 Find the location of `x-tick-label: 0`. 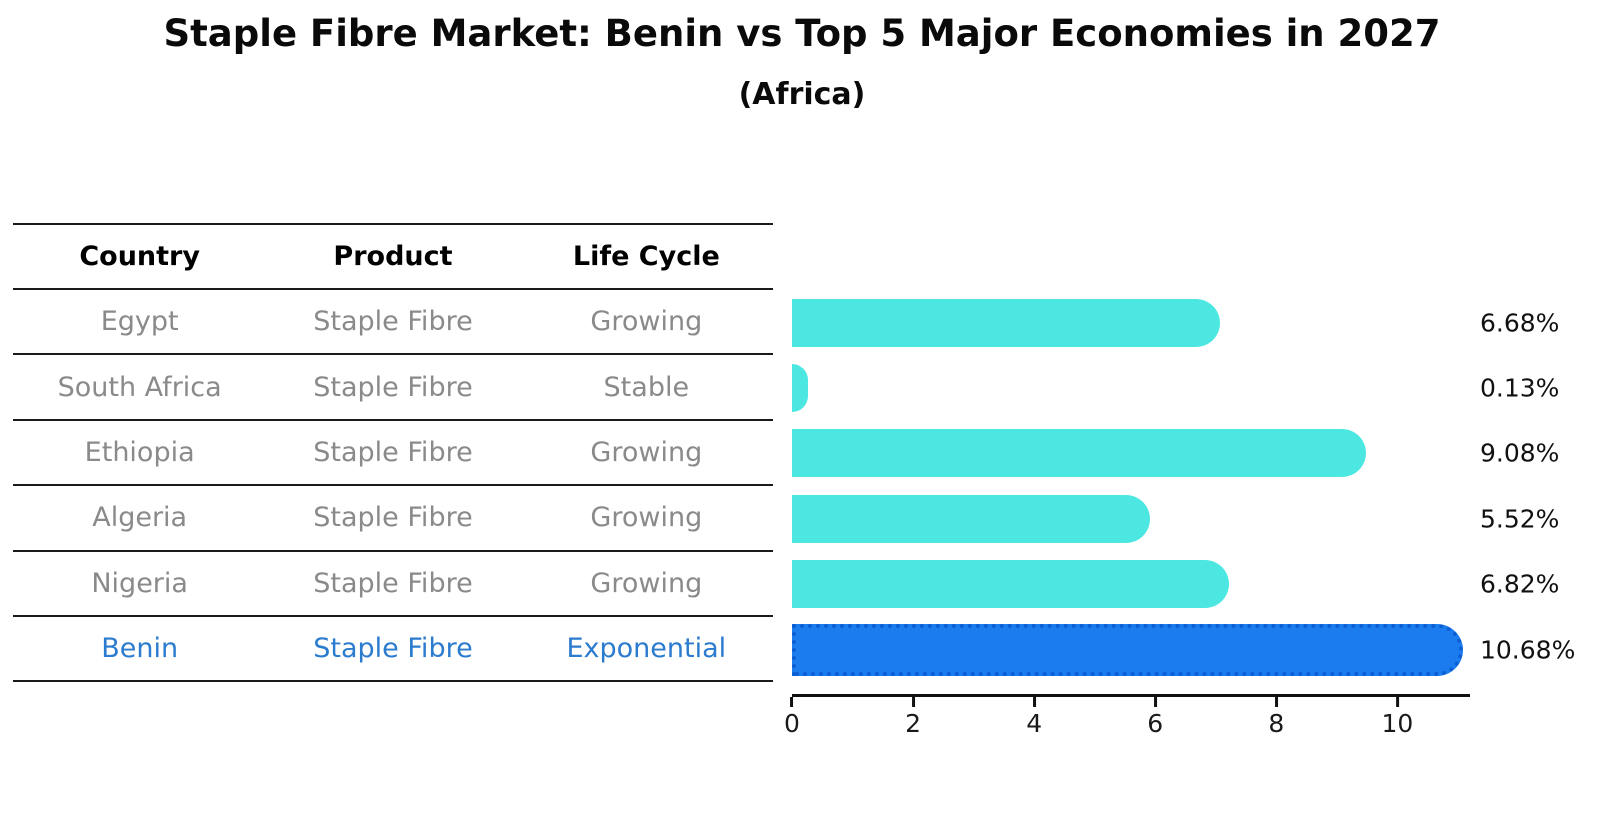

x-tick-label: 0 is located at coordinates (792, 723).